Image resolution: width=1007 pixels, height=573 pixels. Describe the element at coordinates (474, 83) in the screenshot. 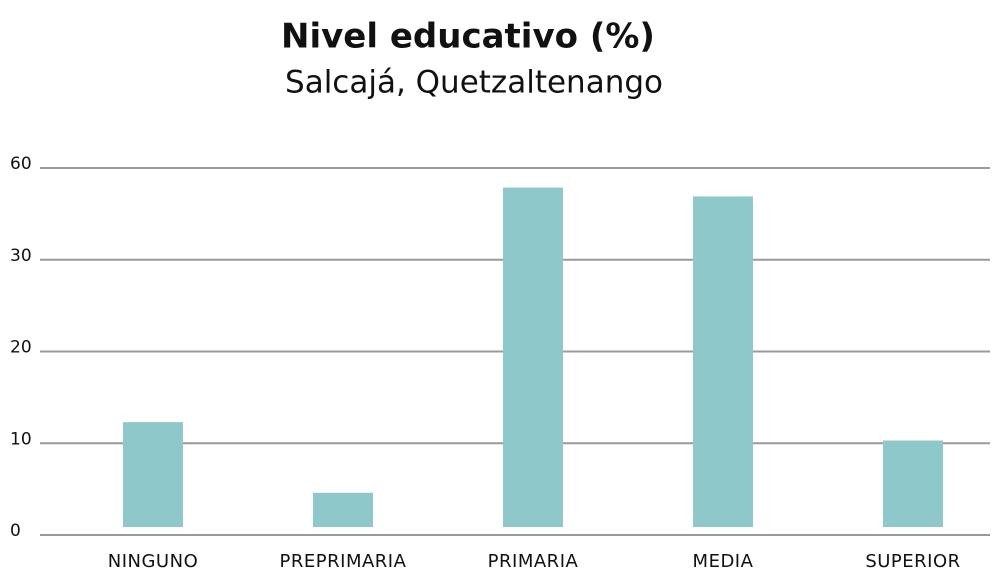

I see `chart-subtitle: Salcajá, Quetzaltenango` at that location.